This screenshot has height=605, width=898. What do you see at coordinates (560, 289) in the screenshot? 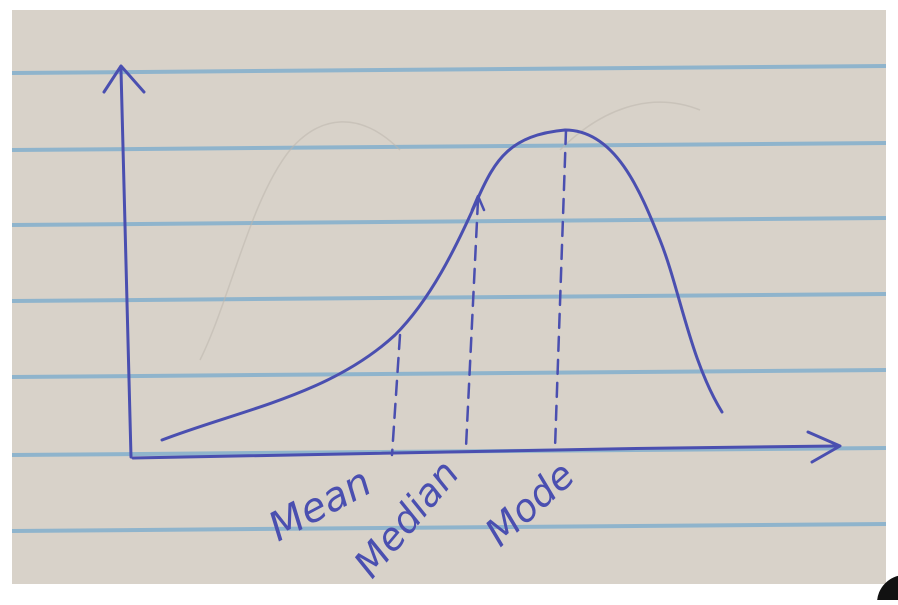
I see `mode-guide-line` at bounding box center [560, 289].